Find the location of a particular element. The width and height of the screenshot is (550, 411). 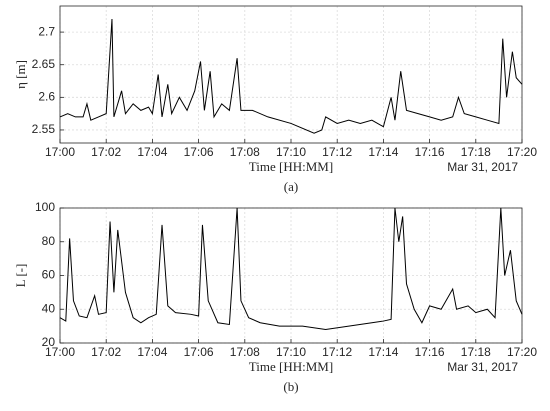

y-tick-label: 2.7 is located at coordinates (46, 31).